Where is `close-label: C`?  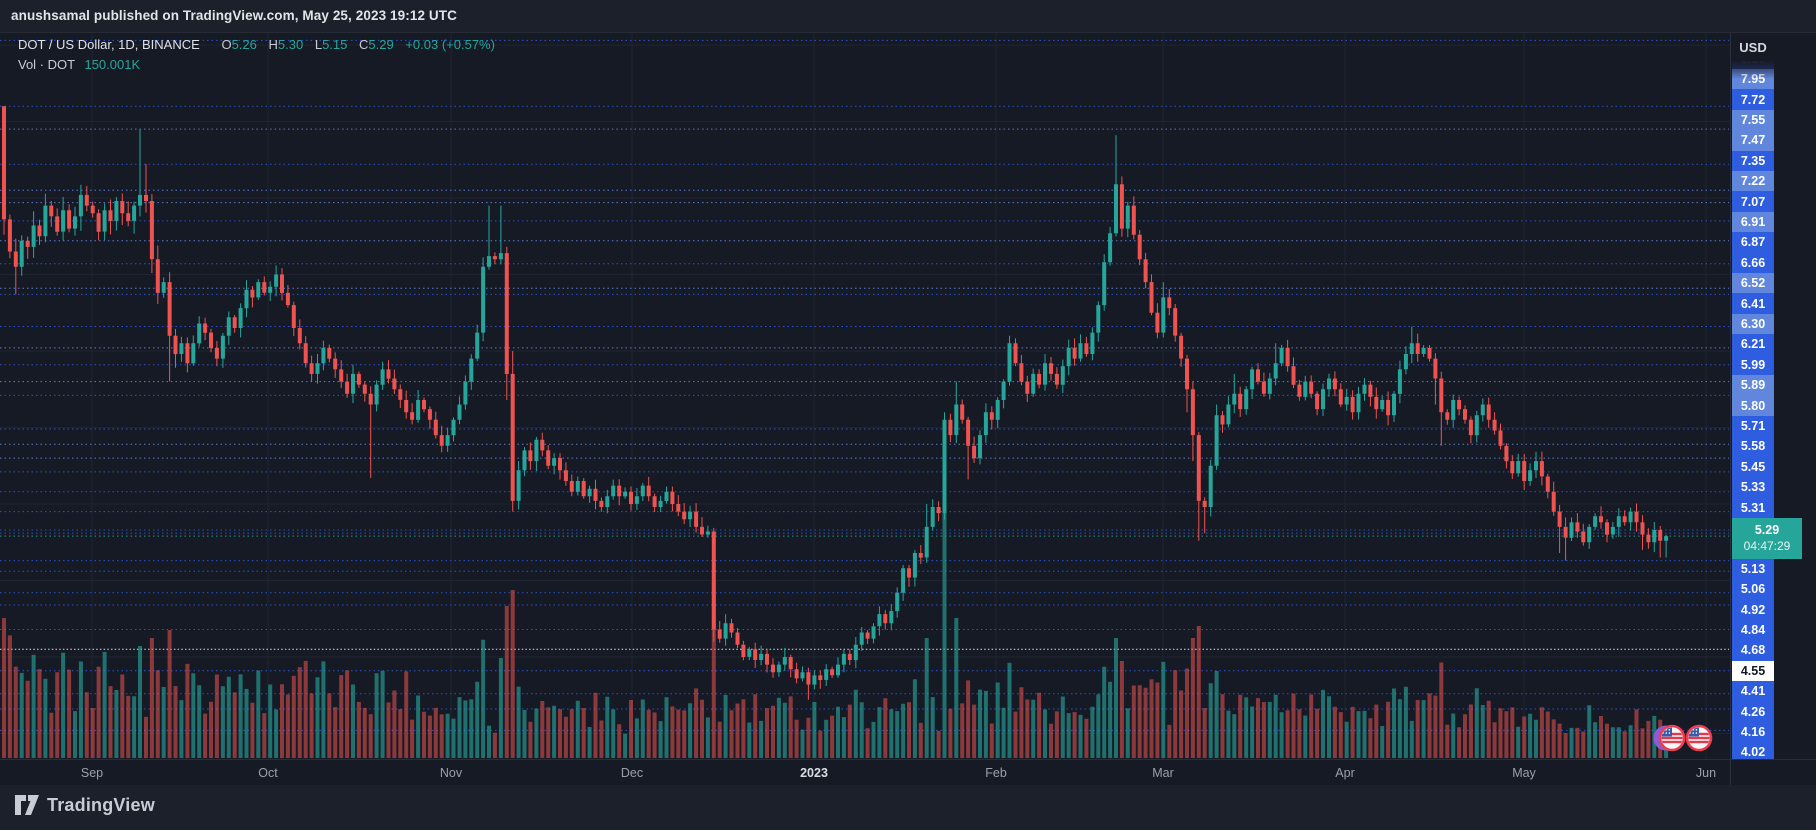 close-label: C is located at coordinates (364, 44).